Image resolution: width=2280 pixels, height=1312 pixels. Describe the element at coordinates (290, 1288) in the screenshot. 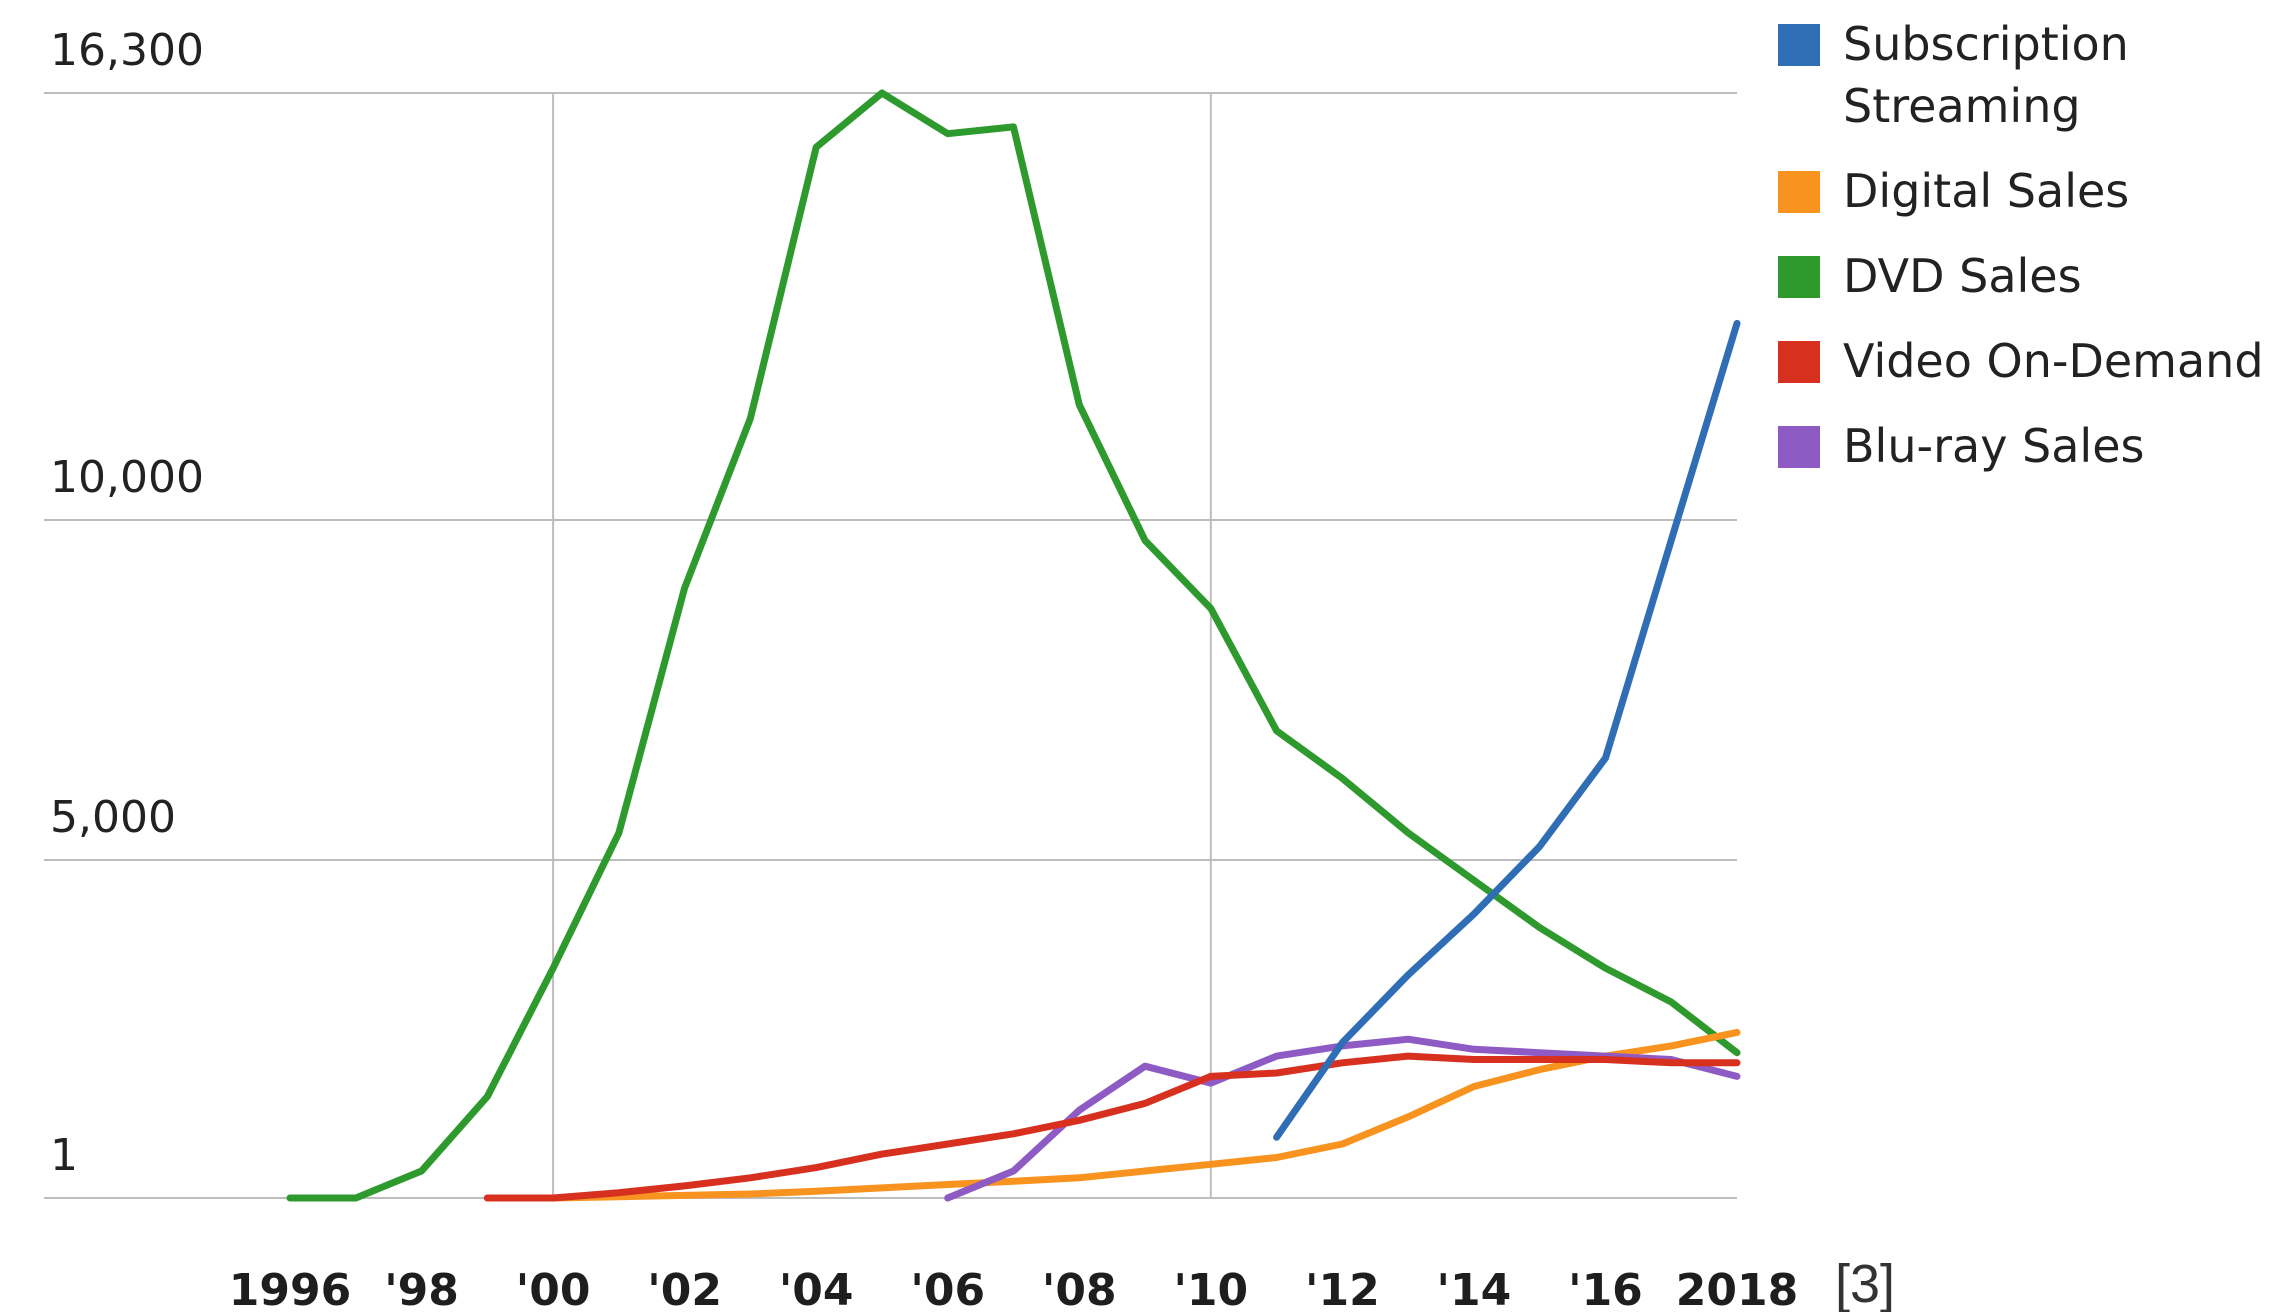

I see `x-tick-label: 1996` at that location.